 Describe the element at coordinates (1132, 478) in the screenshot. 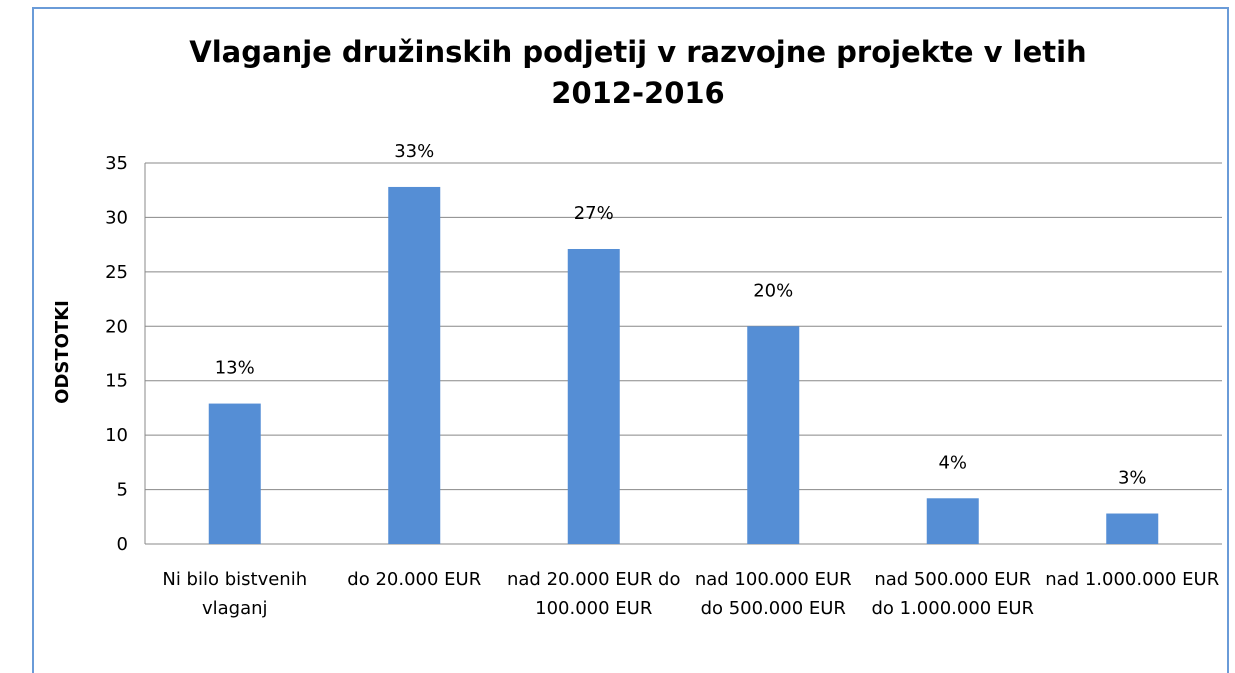

I see `data-label: 3%` at that location.